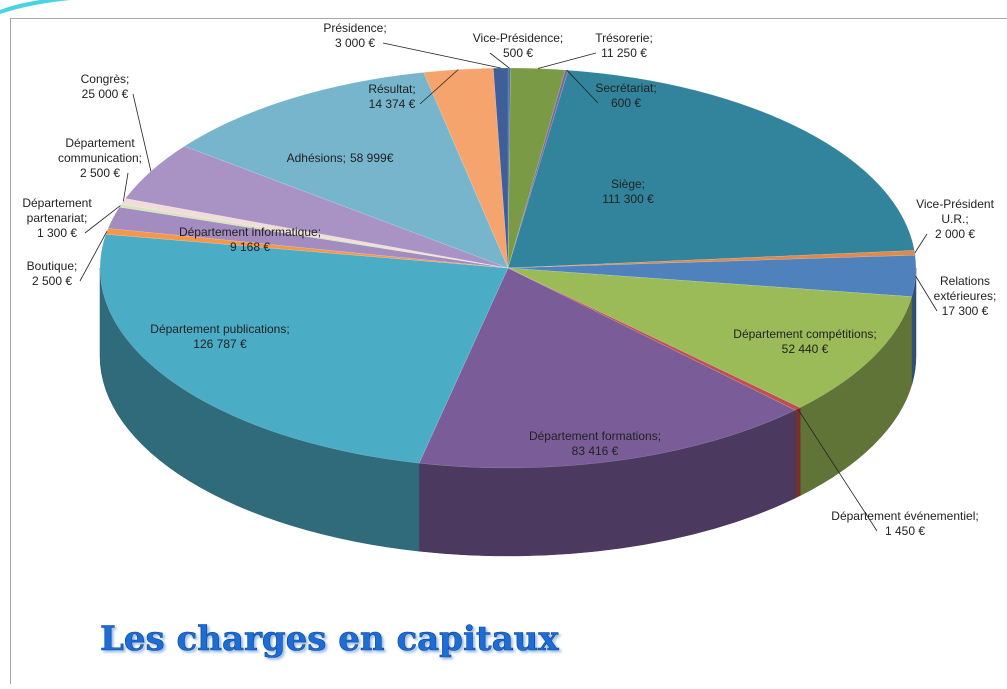 The height and width of the screenshot is (689, 1007). What do you see at coordinates (905, 531) in the screenshot?
I see `value-label: 1 450 €` at bounding box center [905, 531].